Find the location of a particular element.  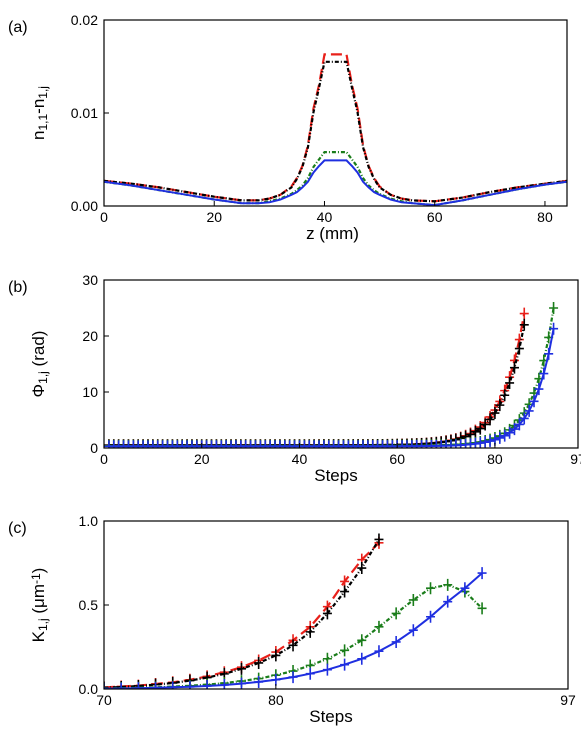

y-axis-label-part: (μm is located at coordinates (38, 601).